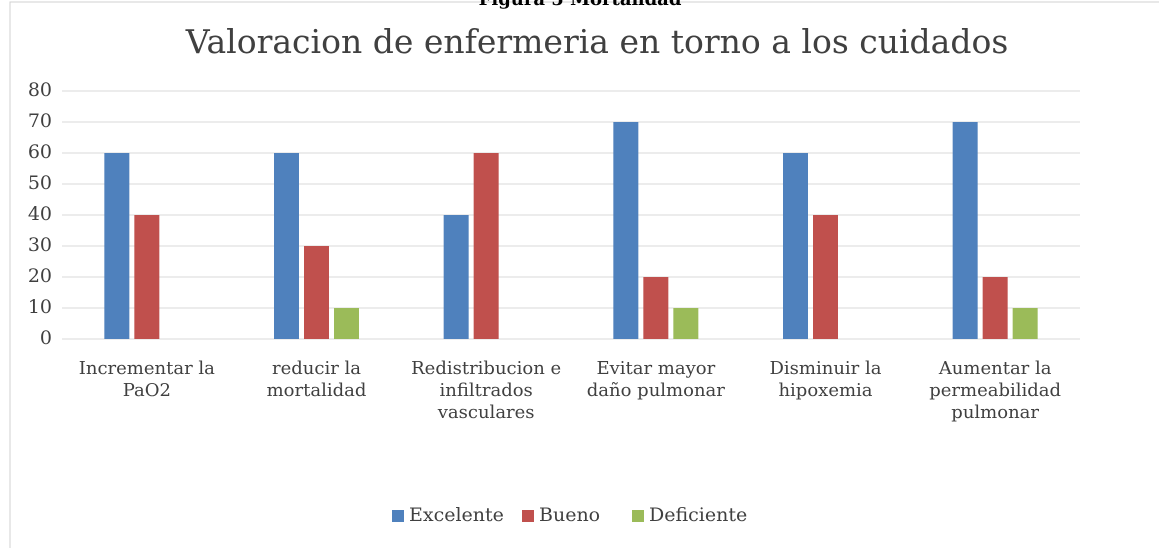  What do you see at coordinates (995, 390) in the screenshot?
I see `x-tick-label: Aumentar la permeabilidad pulmonar` at bounding box center [995, 390].